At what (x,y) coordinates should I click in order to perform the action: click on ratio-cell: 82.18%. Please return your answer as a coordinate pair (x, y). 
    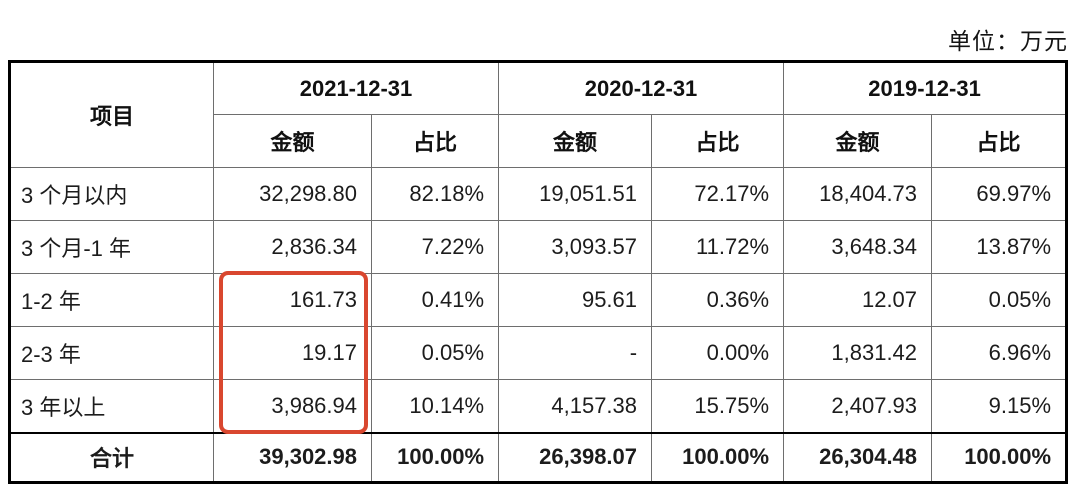
    Looking at the image, I should click on (435, 194).